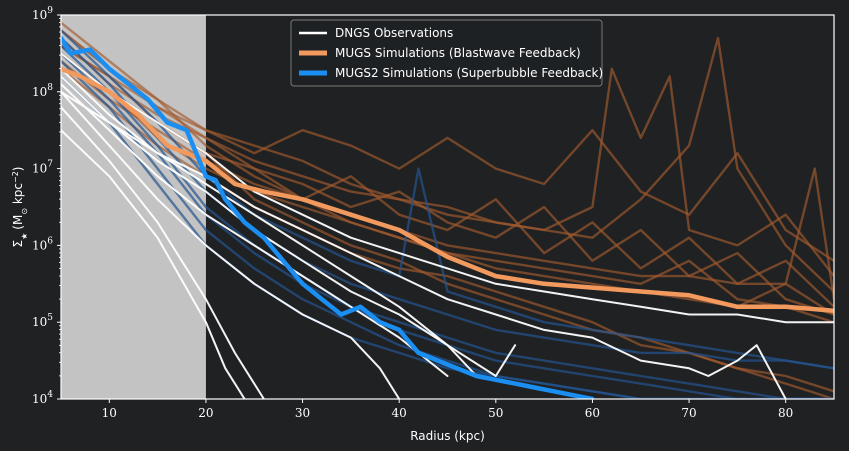 Image resolution: width=849 pixels, height=451 pixels. What do you see at coordinates (18, 169) in the screenshot?
I see `y-label-close: )` at bounding box center [18, 169].